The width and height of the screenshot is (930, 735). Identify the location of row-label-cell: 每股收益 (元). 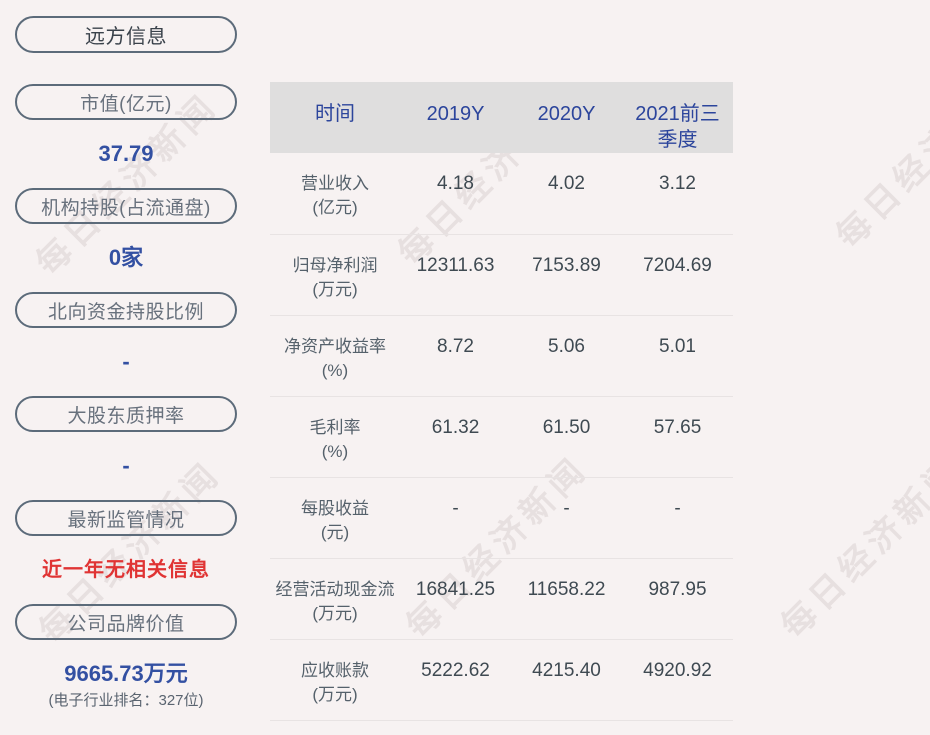
(335, 518).